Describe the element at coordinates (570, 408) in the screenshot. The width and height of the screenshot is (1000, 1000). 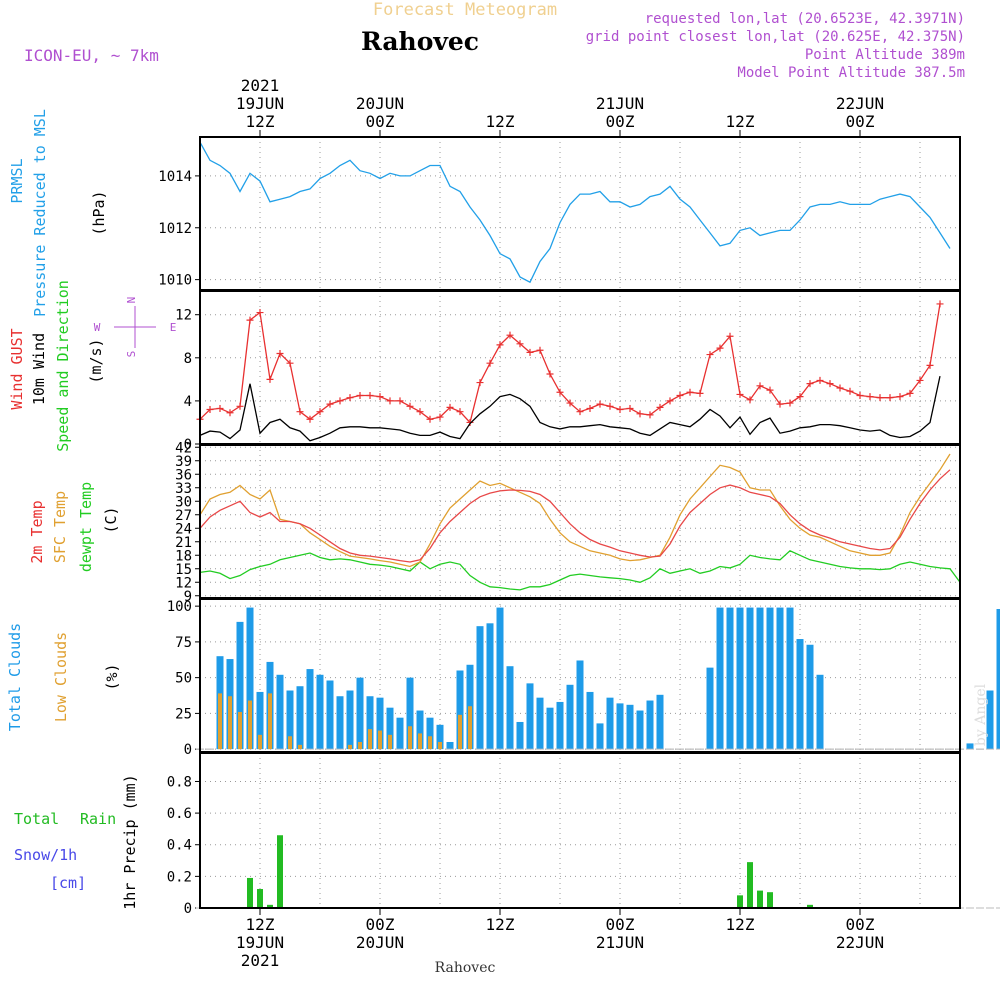
I see `series-line-10m-wind` at that location.